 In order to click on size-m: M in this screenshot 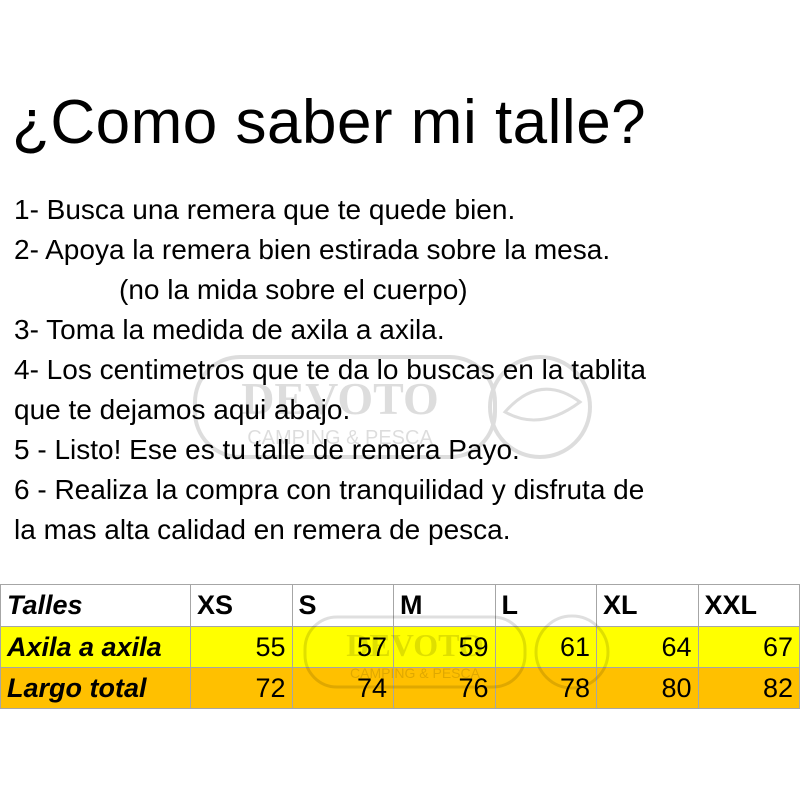, I will do `click(444, 605)`.